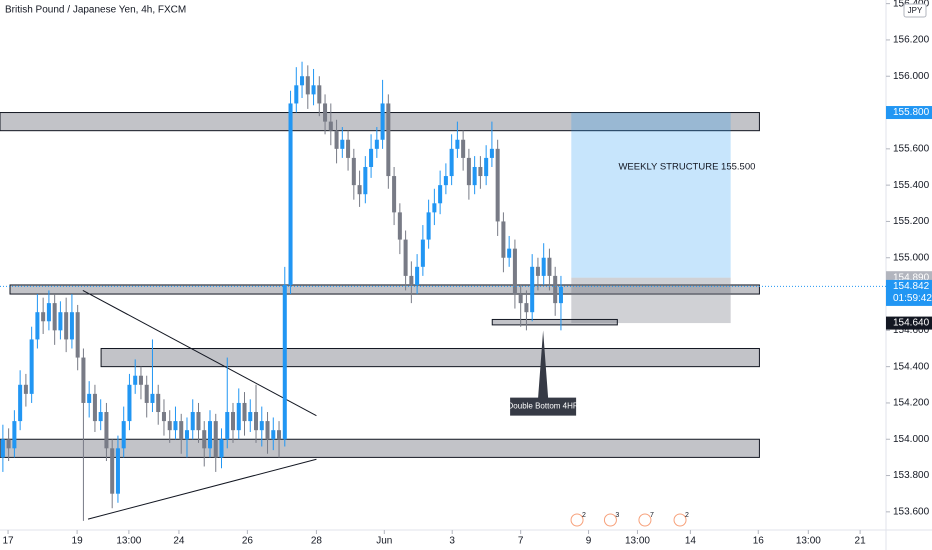  I want to click on callout-label: Double Bottom 4HR, so click(543, 406).